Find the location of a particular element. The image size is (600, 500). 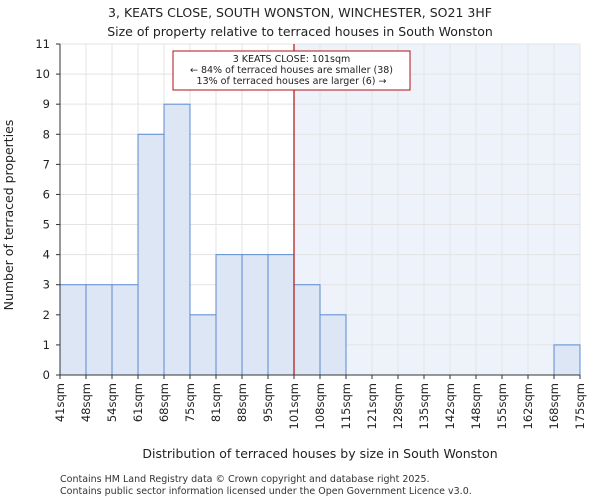

y-tick-label: 11 is located at coordinates (42, 44).